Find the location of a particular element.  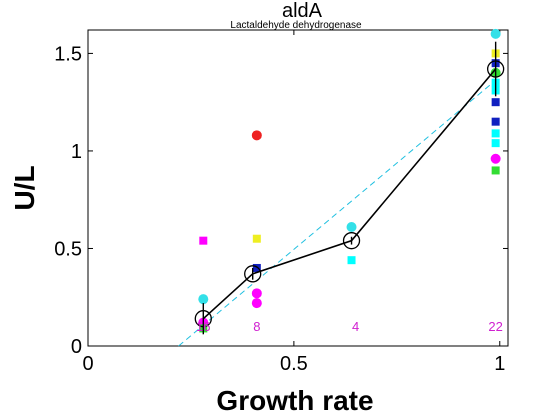

sample-count-label: 8 is located at coordinates (256, 326).